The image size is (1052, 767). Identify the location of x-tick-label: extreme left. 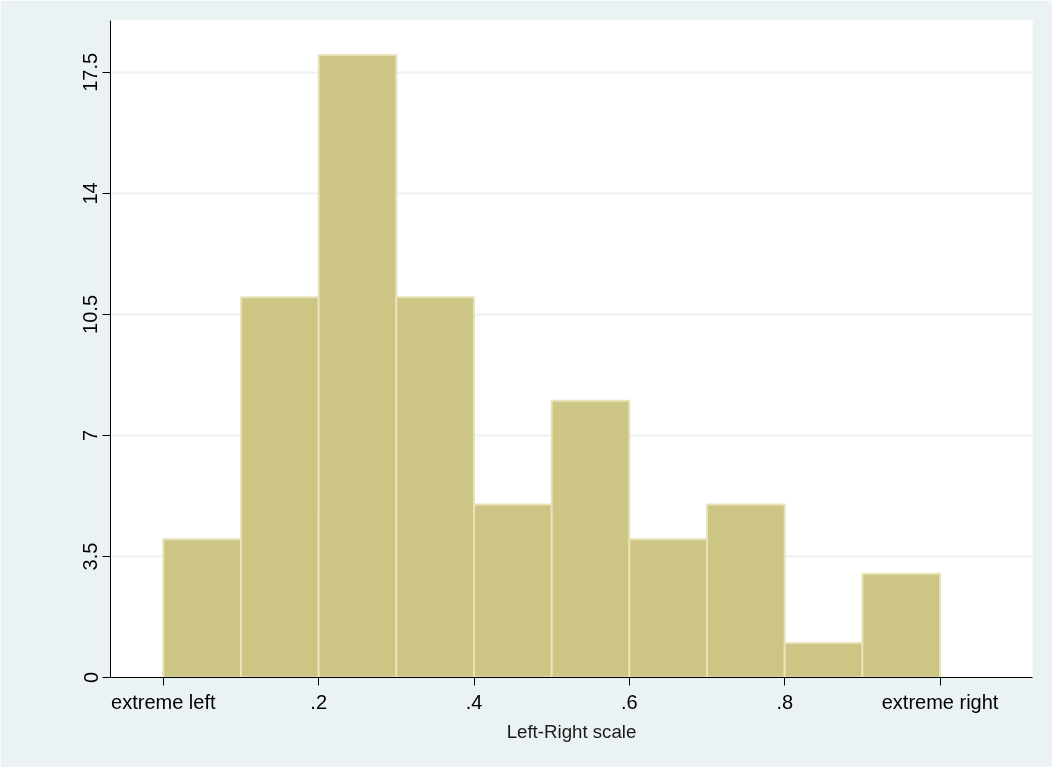
(163, 701).